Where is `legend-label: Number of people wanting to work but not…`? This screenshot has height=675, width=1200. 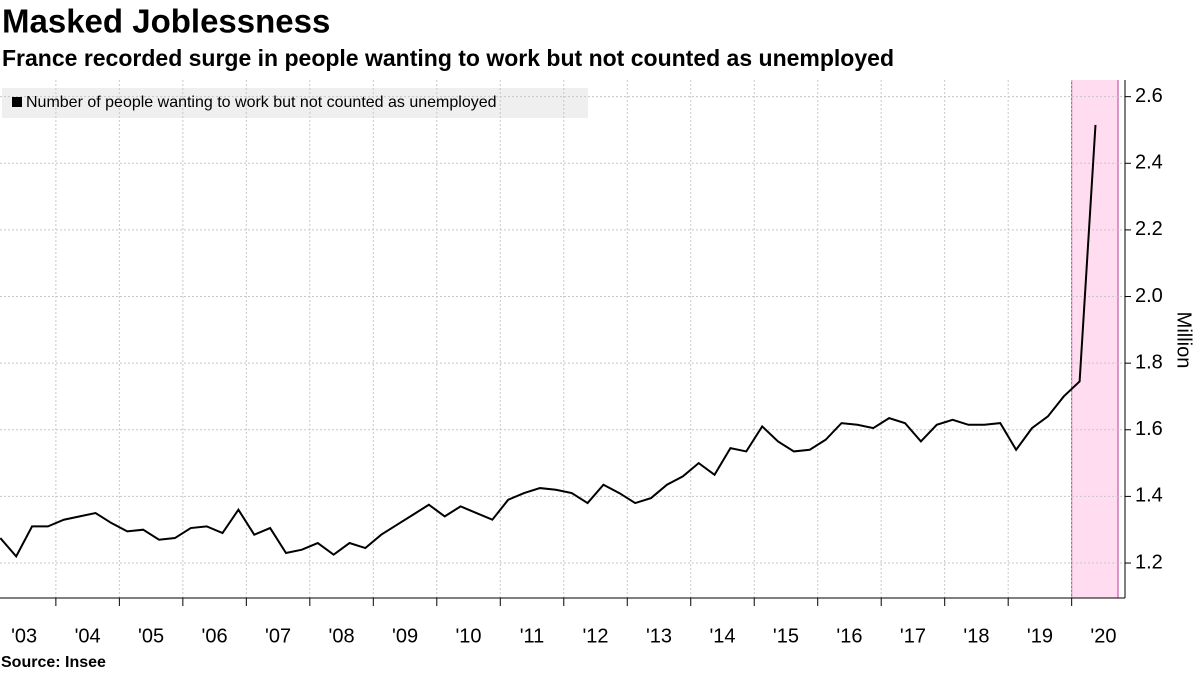 legend-label: Number of people wanting to work but not… is located at coordinates (261, 102).